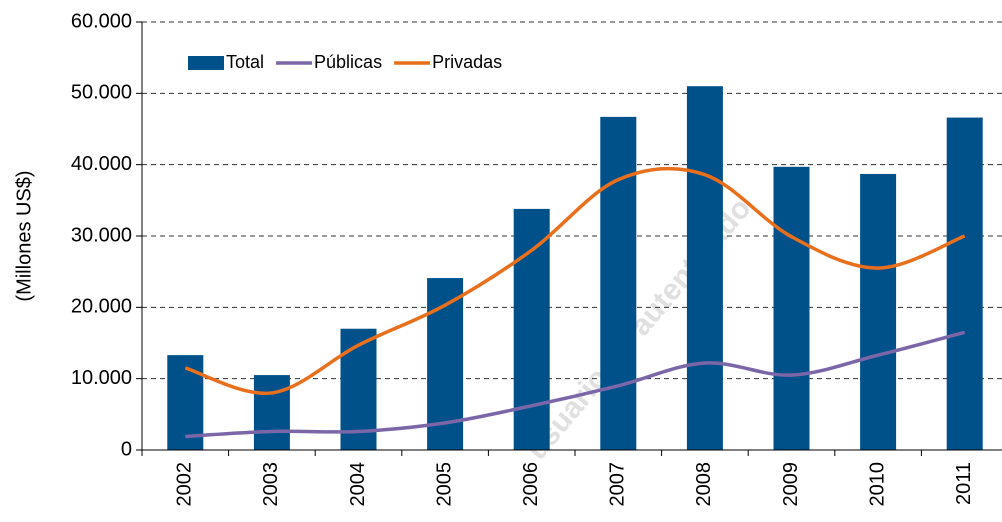 This screenshot has height=522, width=1002. What do you see at coordinates (791, 484) in the screenshot?
I see `x-tick-label: 2009` at bounding box center [791, 484].